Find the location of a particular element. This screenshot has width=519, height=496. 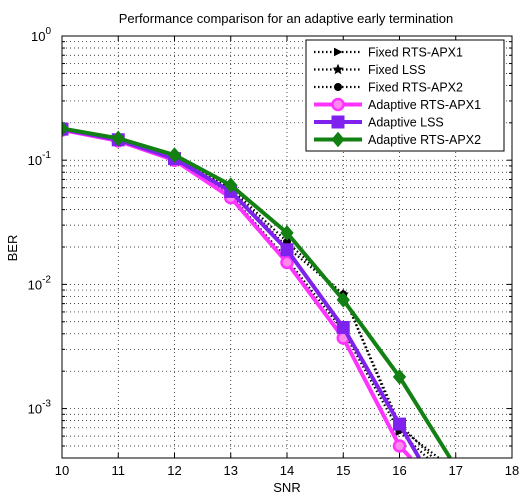

y-tick-label: 10⁻¹ is located at coordinates (40, 159).